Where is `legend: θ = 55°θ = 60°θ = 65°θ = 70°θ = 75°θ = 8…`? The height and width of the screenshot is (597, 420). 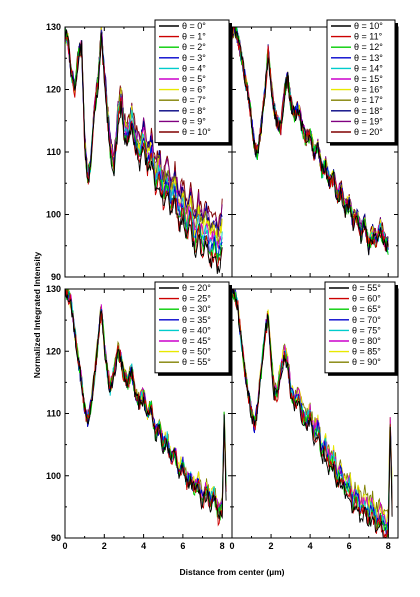 legend: θ = 55°θ = 60°θ = 65°θ = 70°θ = 75°θ = 8… is located at coordinates (361, 328).